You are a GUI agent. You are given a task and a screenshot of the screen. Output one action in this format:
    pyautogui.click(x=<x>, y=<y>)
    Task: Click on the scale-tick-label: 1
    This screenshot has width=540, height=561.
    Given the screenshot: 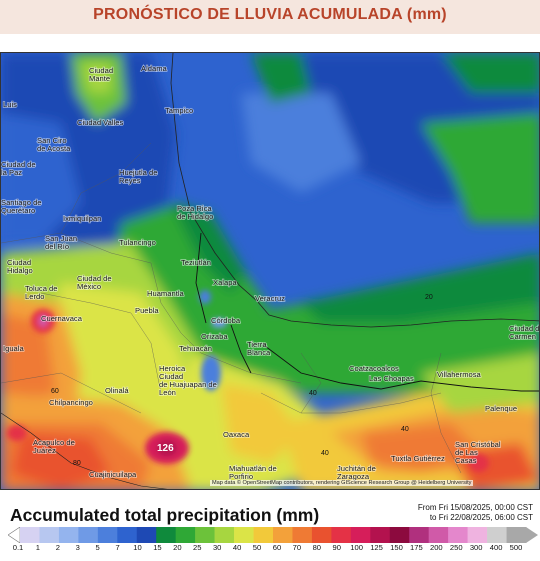 What is the action you would take?
    pyautogui.click(x=38, y=547)
    